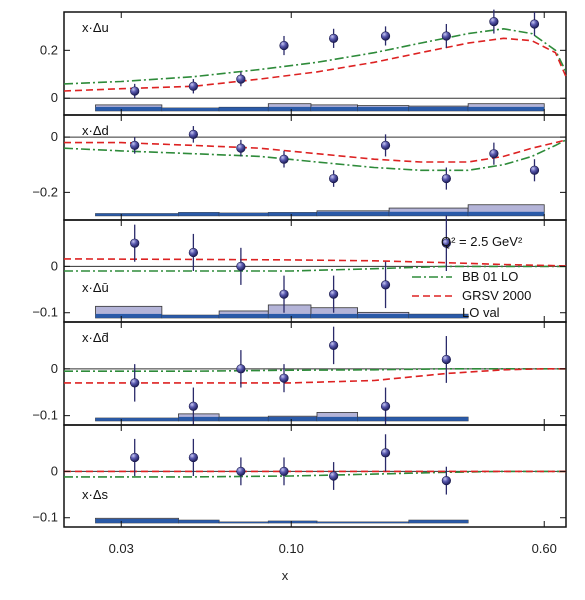 This screenshot has width=585, height=600. Describe the element at coordinates (121, 548) in the screenshot. I see `x-tick-label: 0.03` at that location.